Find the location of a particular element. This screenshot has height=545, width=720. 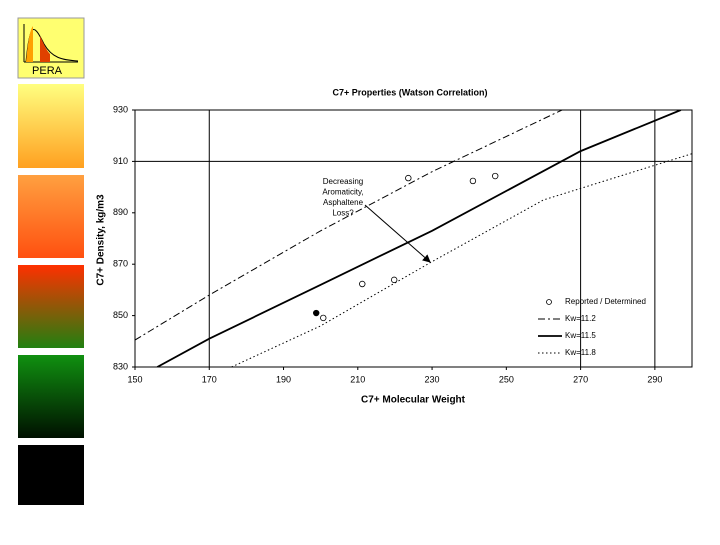

y-tick-label: 890 is located at coordinates (120, 212).